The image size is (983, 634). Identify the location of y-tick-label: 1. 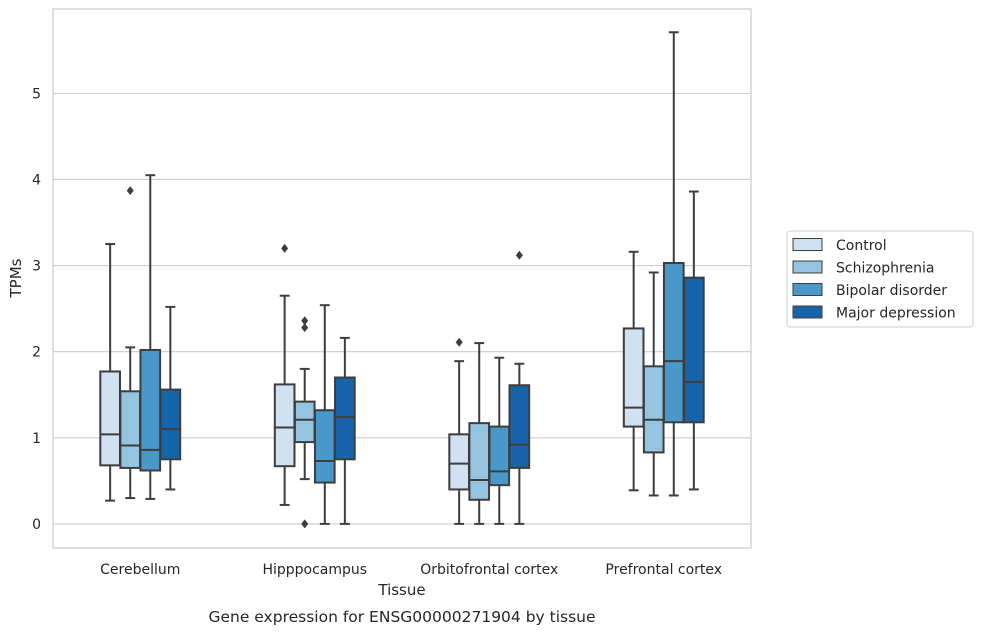
(36, 439).